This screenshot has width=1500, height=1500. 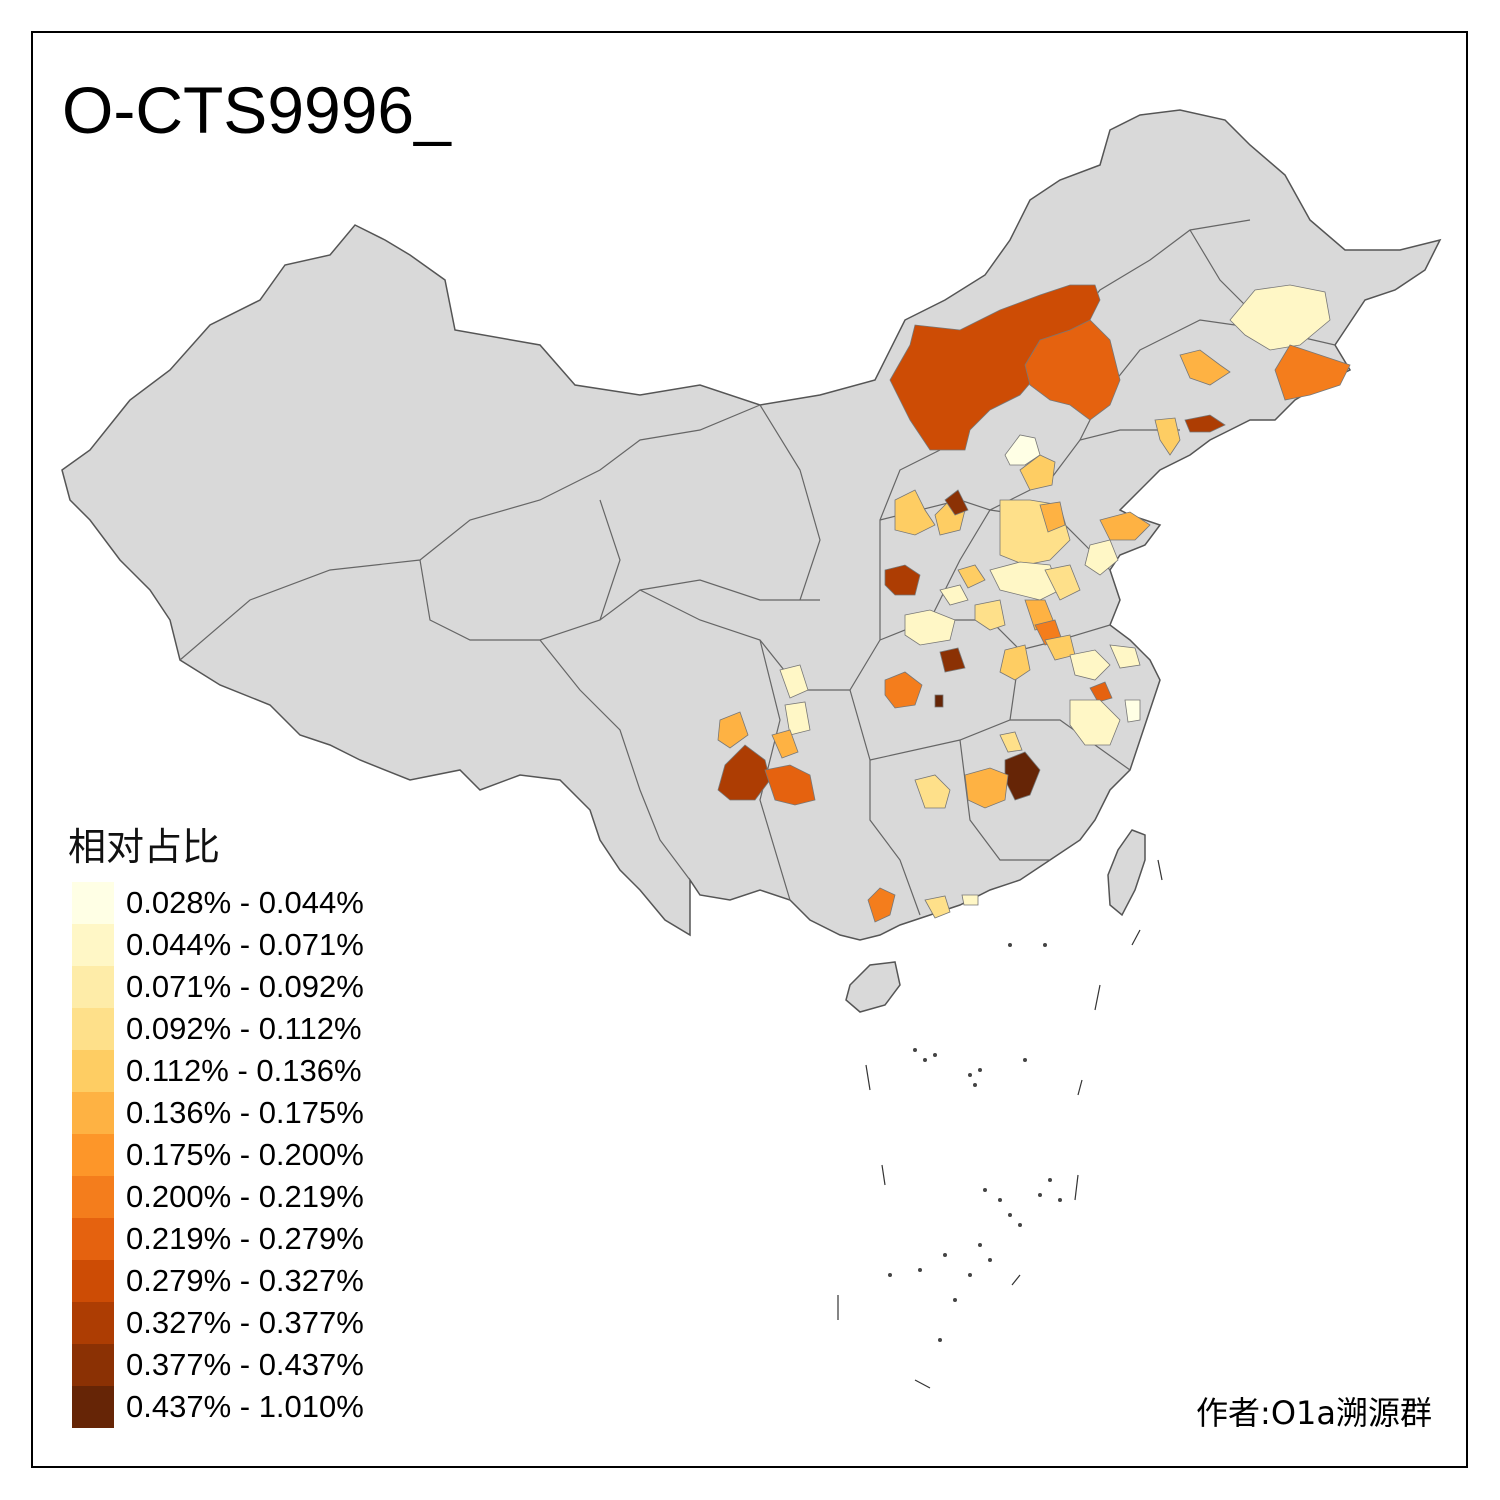 What do you see at coordinates (937, 907) in the screenshot?
I see `region-guangdong` at bounding box center [937, 907].